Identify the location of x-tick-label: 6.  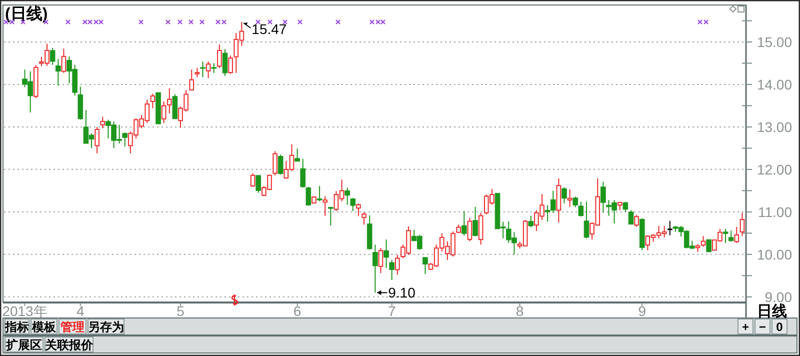
(297, 311).